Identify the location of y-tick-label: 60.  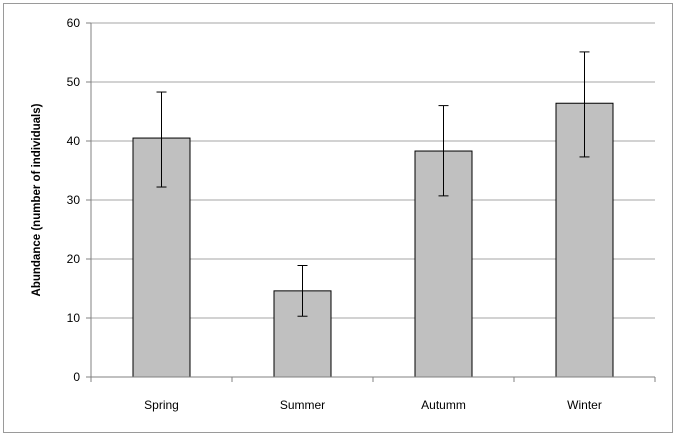
(74, 23).